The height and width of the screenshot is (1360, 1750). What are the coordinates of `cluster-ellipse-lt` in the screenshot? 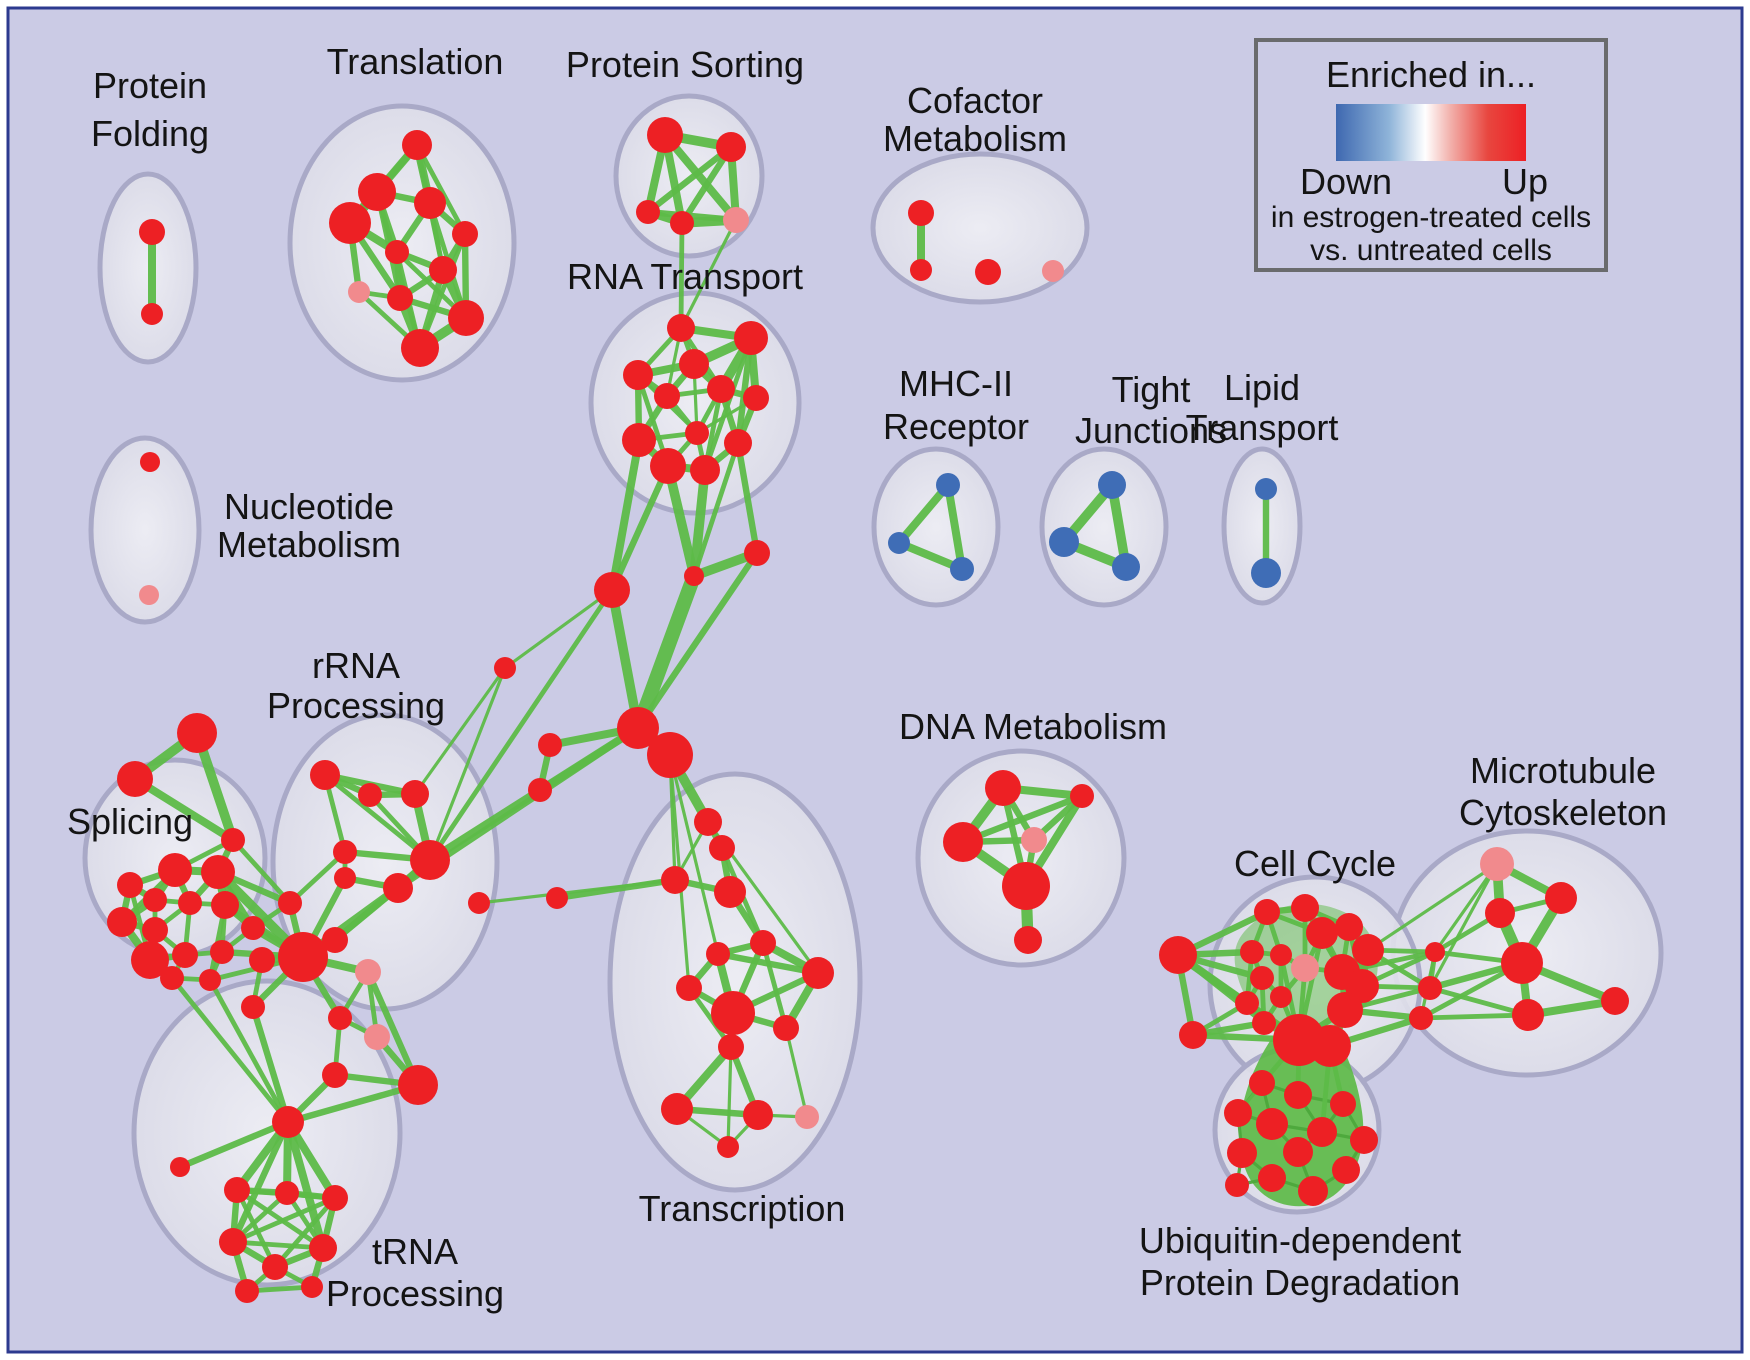 It's located at (1262, 526).